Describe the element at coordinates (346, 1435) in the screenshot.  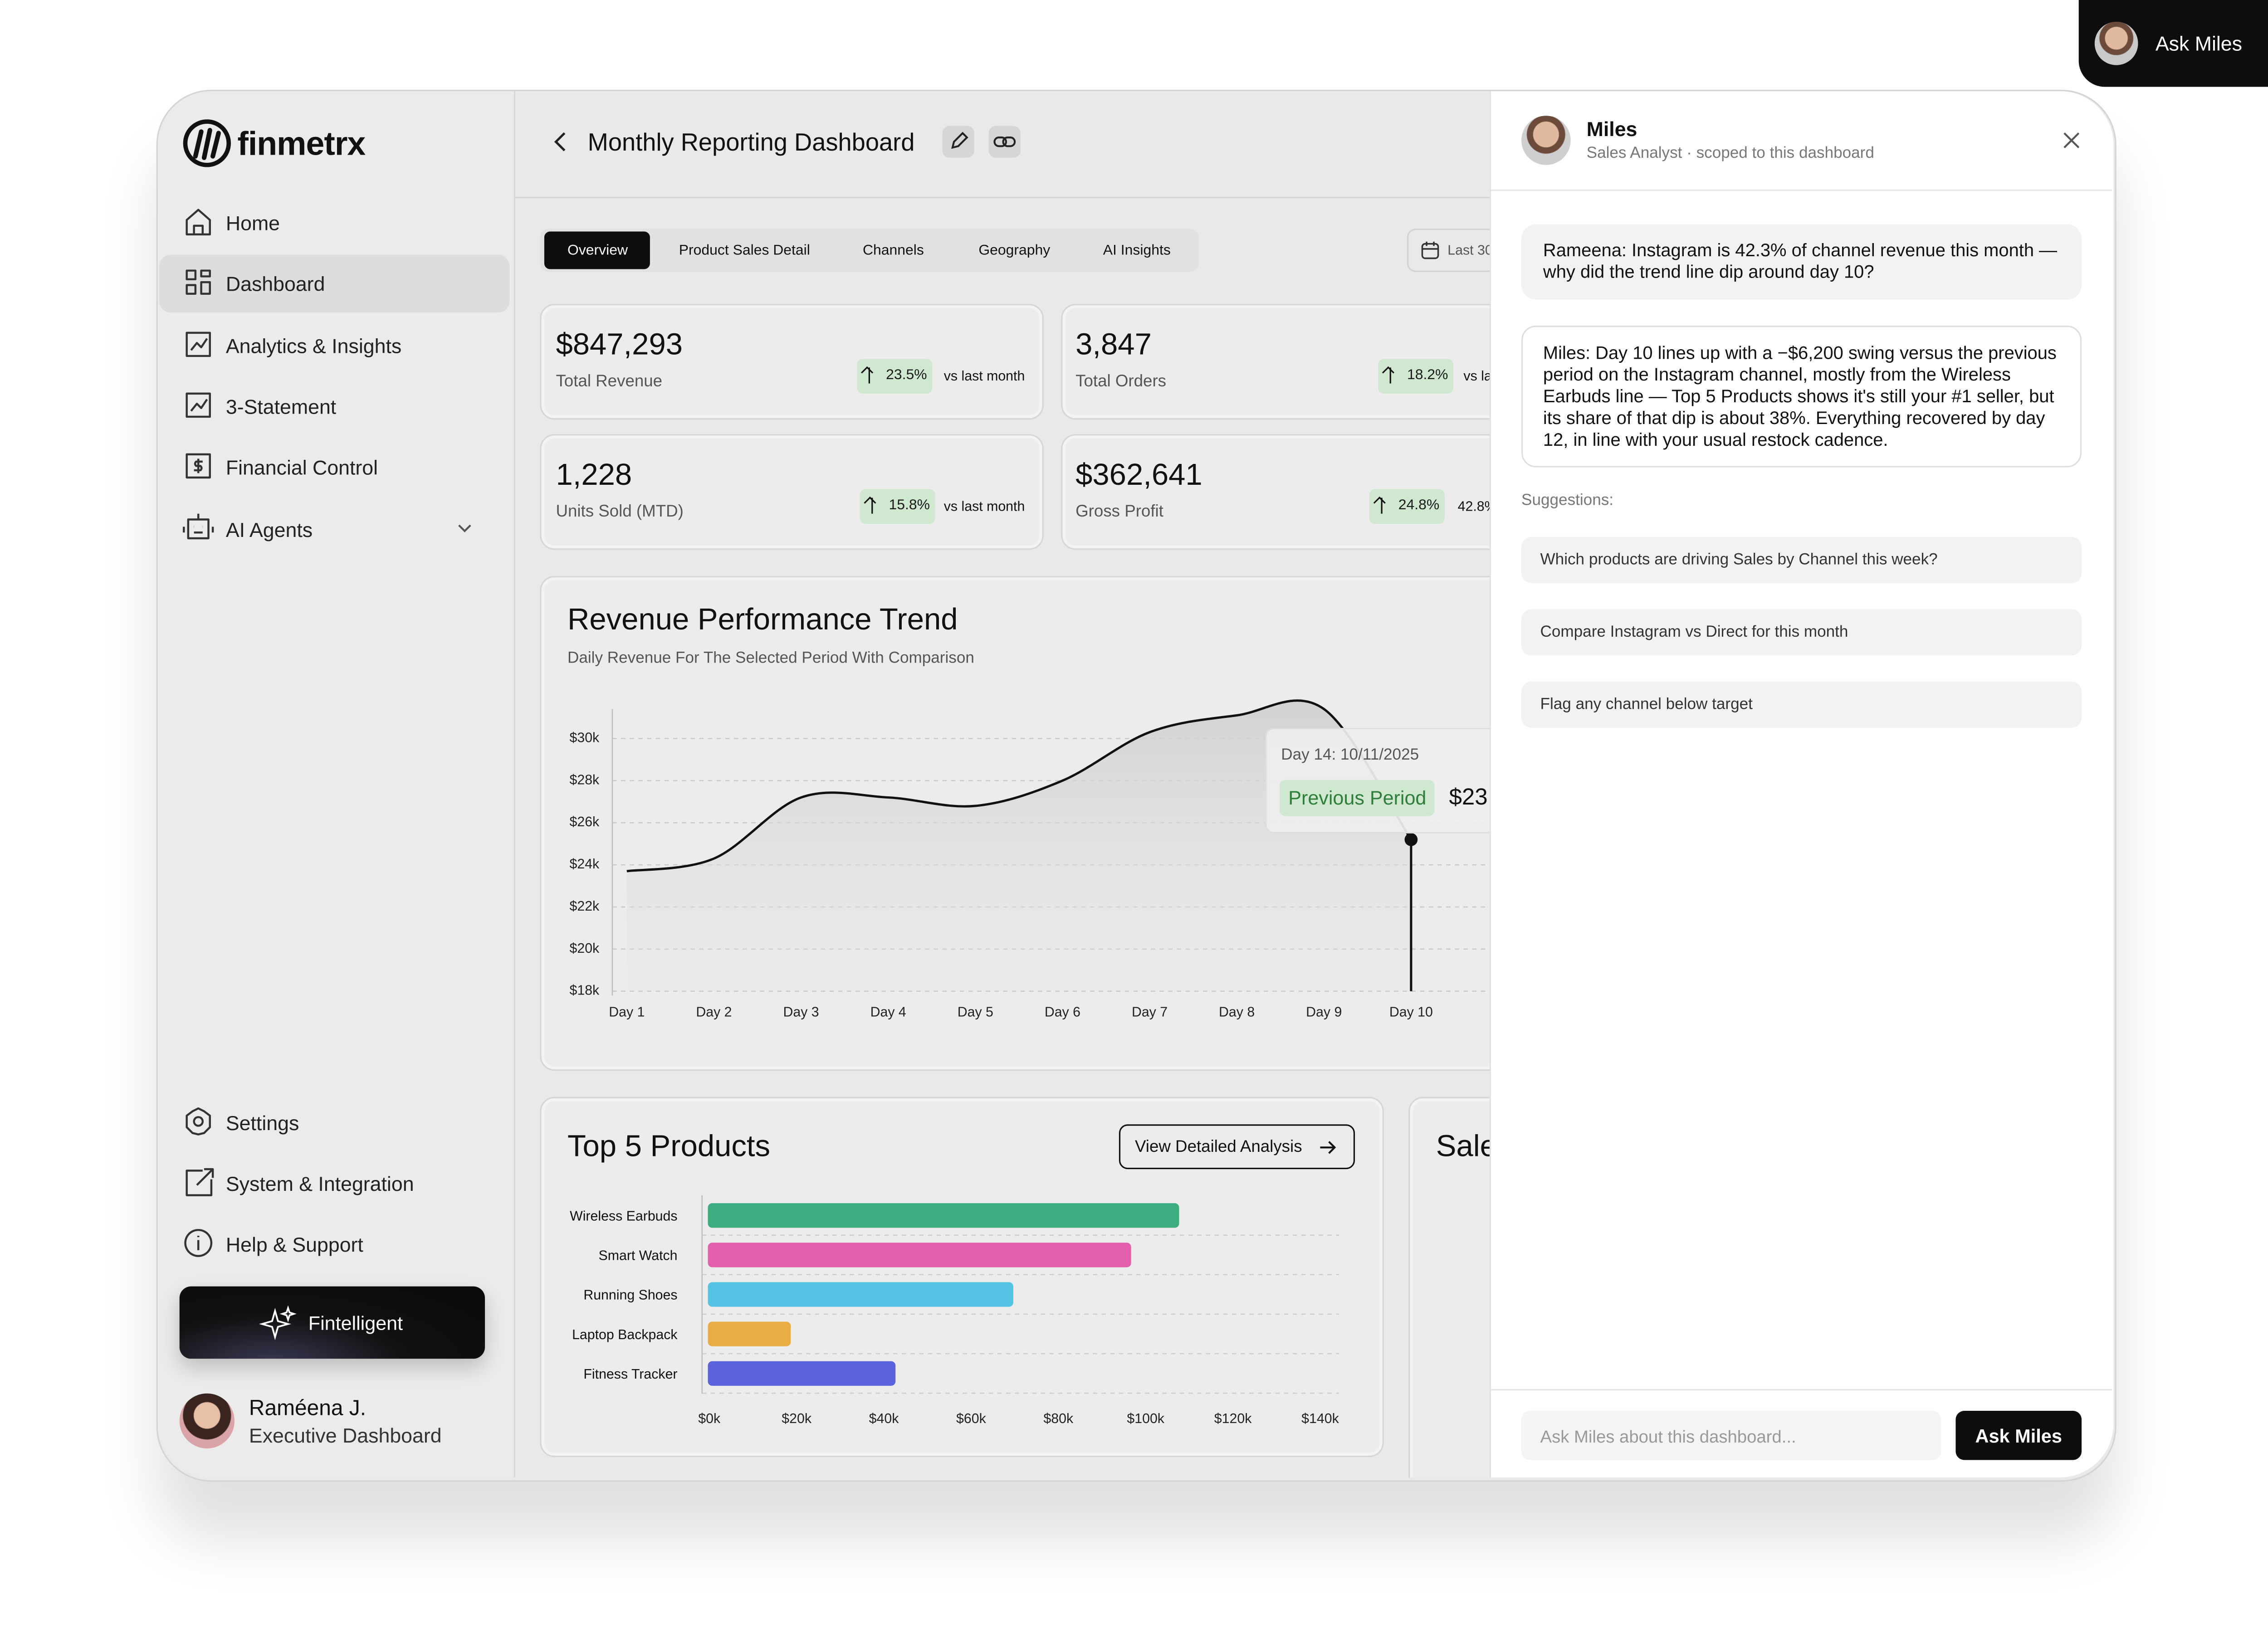
I see `user-role: Executive Dashboard` at that location.